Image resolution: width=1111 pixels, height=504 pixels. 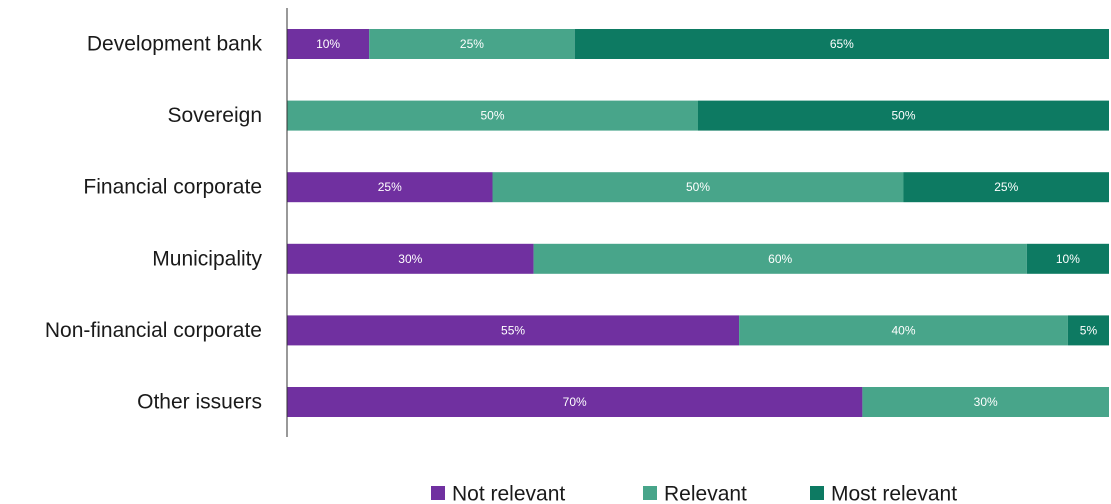 What do you see at coordinates (817, 493) in the screenshot?
I see `legend-swatch-most-relevant` at bounding box center [817, 493].